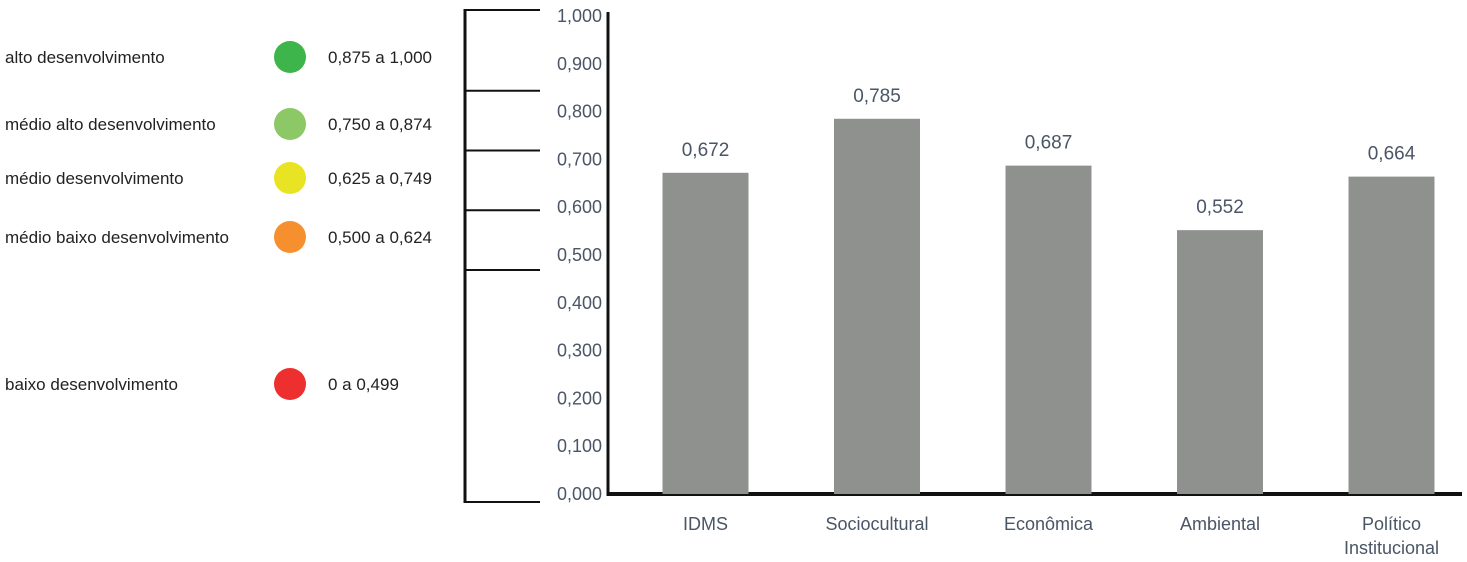 This screenshot has width=1467, height=562. What do you see at coordinates (380, 237) in the screenshot?
I see `legend-range: 0,500 a 0,624` at bounding box center [380, 237].